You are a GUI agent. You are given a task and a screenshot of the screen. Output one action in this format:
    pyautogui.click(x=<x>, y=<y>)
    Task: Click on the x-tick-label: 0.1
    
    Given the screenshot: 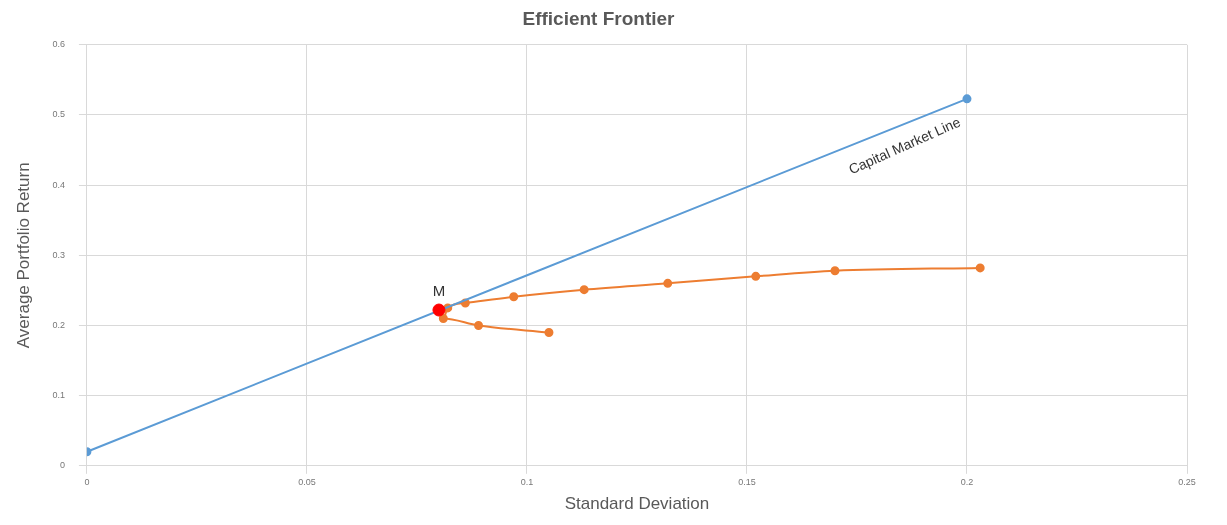 What is the action you would take?
    pyautogui.click(x=527, y=481)
    